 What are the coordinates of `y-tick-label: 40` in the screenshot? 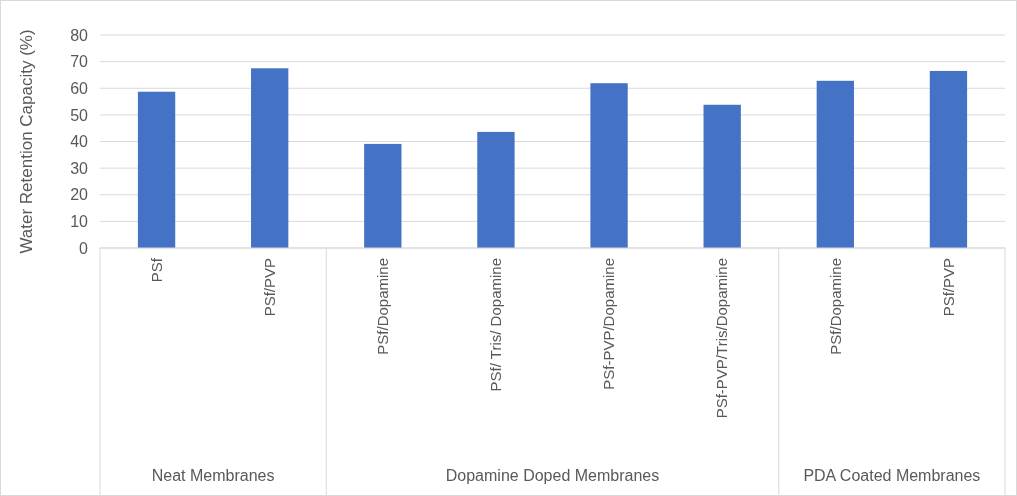 It's located at (79, 142).